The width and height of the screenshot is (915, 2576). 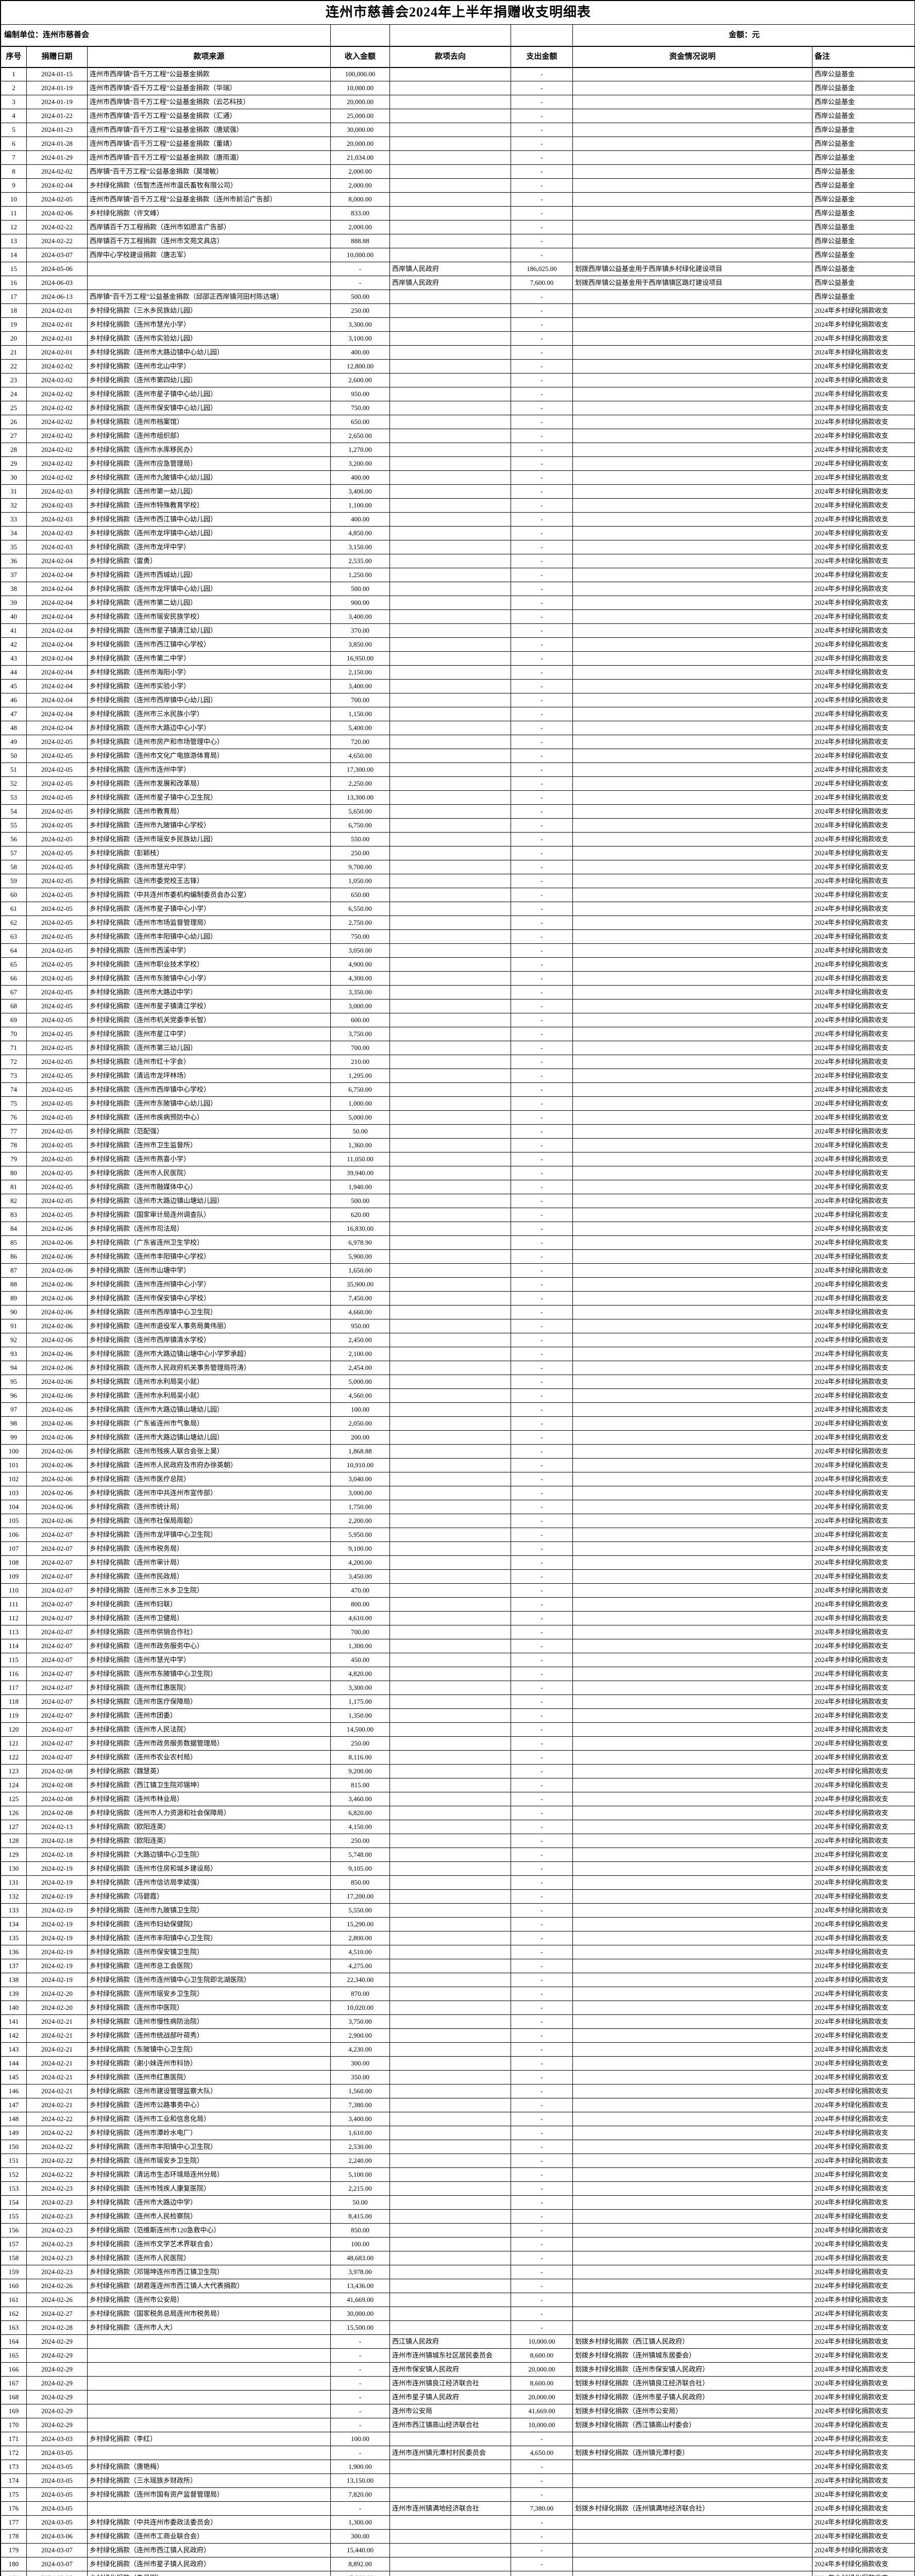 What do you see at coordinates (57, 2133) in the screenshot?
I see `cell-date: 2024-02-22` at bounding box center [57, 2133].